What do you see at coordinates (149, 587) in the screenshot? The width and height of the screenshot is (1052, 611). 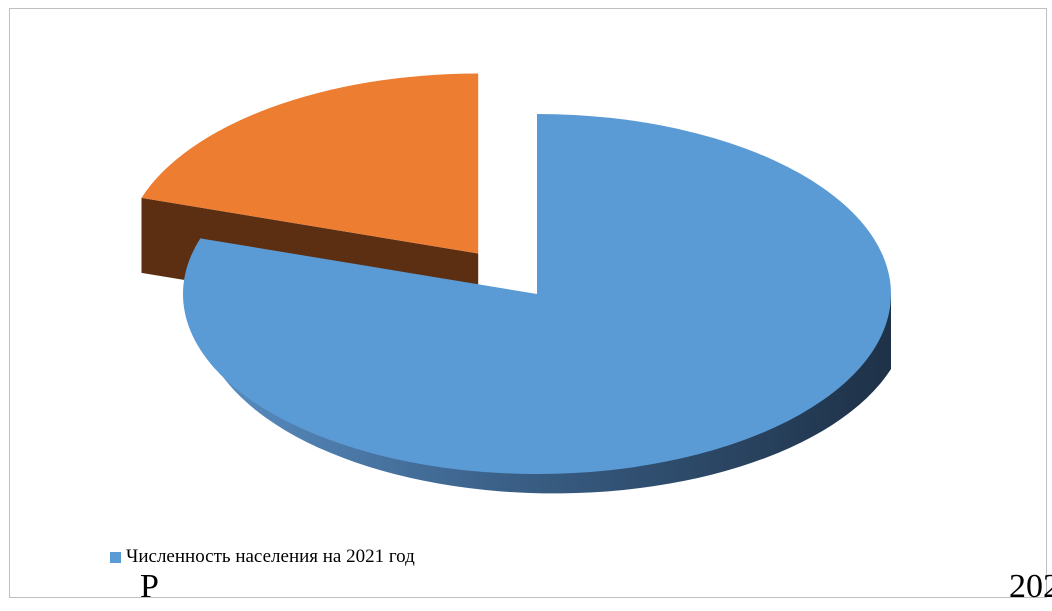 I see `caption-start: Р` at bounding box center [149, 587].